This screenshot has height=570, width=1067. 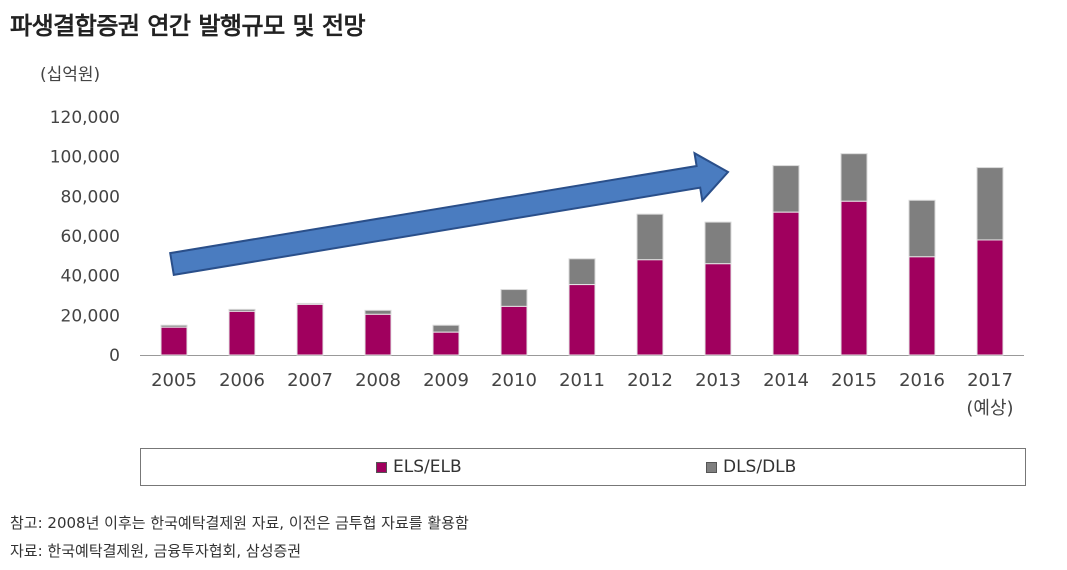 What do you see at coordinates (242, 333) in the screenshot?
I see `bar-els-2006` at bounding box center [242, 333].